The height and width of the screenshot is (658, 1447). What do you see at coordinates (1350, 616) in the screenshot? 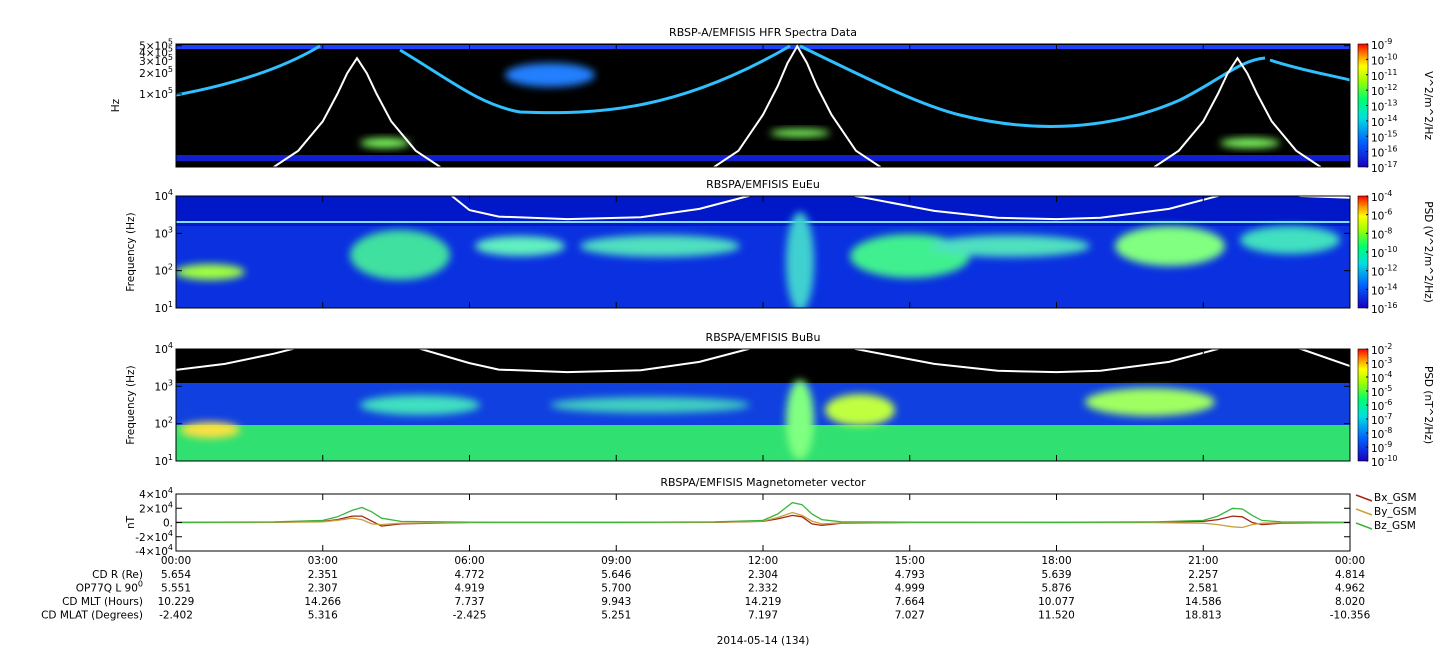
I see `ephemeris-value: -10.356` at bounding box center [1350, 616].